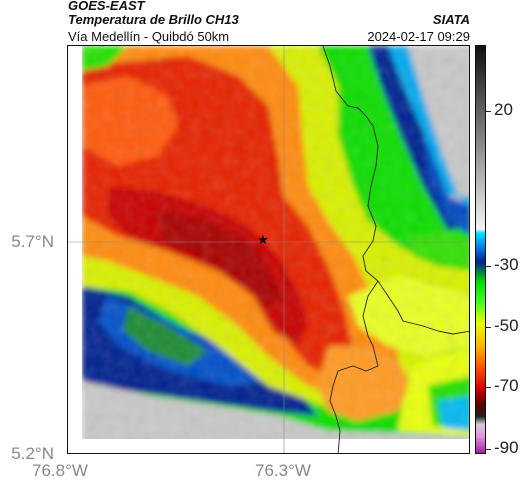 This screenshot has width=526, height=491. I want to click on y-tick-label: 5.7°N, so click(32, 241).